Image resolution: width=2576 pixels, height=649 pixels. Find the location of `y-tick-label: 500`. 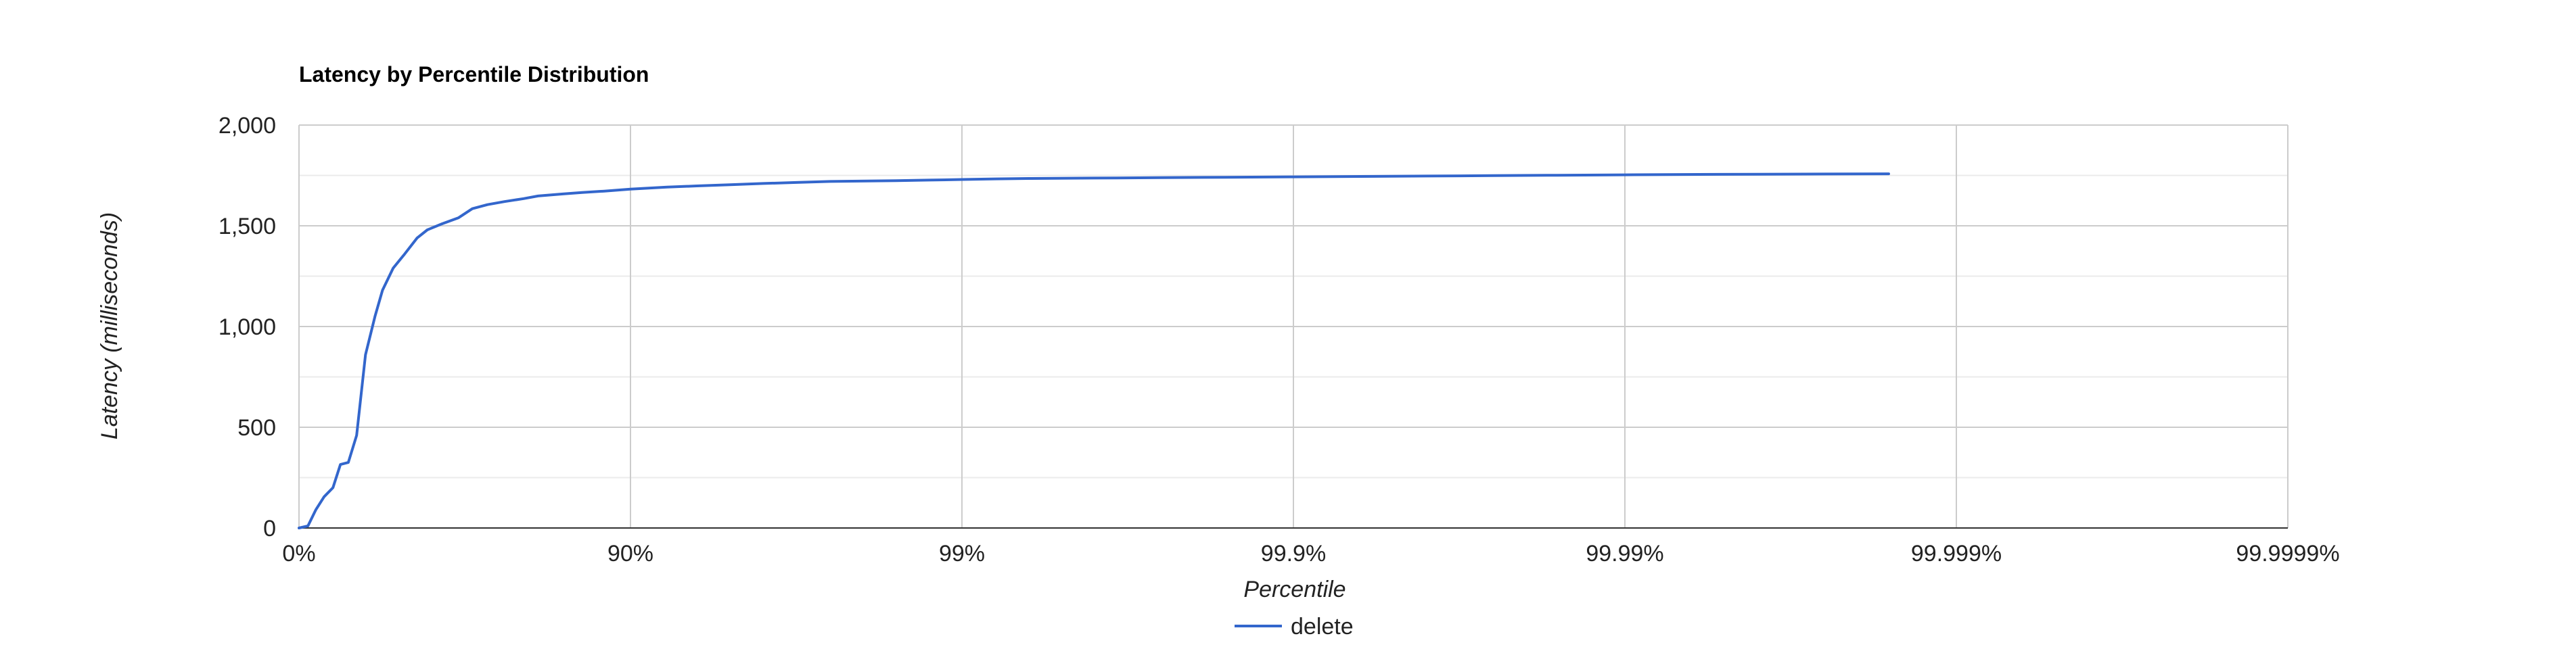

y-tick-label: 500 is located at coordinates (256, 428).